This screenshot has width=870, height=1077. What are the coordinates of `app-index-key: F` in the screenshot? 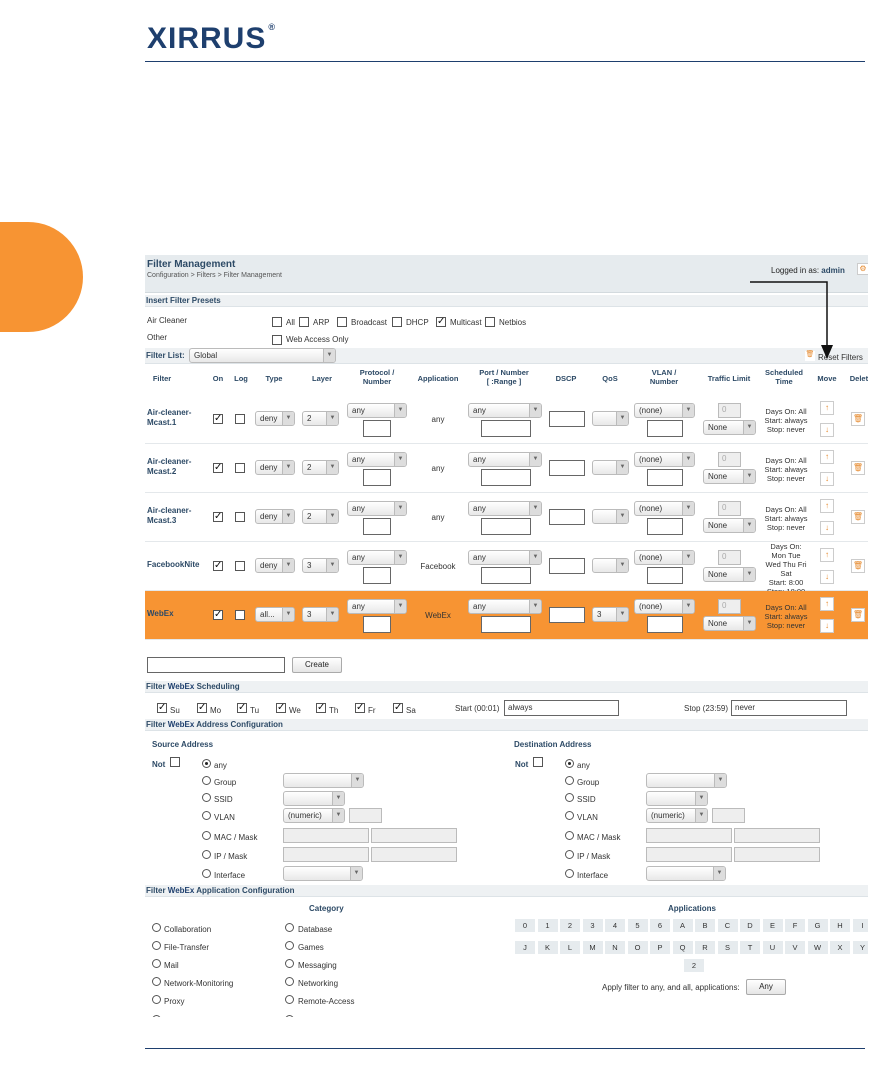 It's located at (795, 926).